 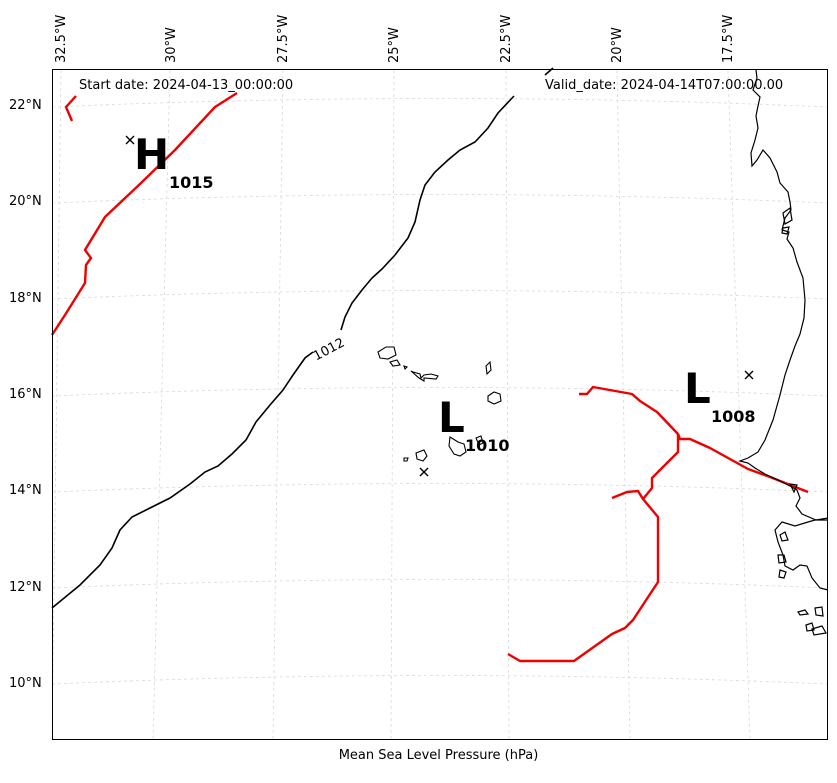 What do you see at coordinates (440, 392) in the screenshot?
I see `parallel-16n` at bounding box center [440, 392].